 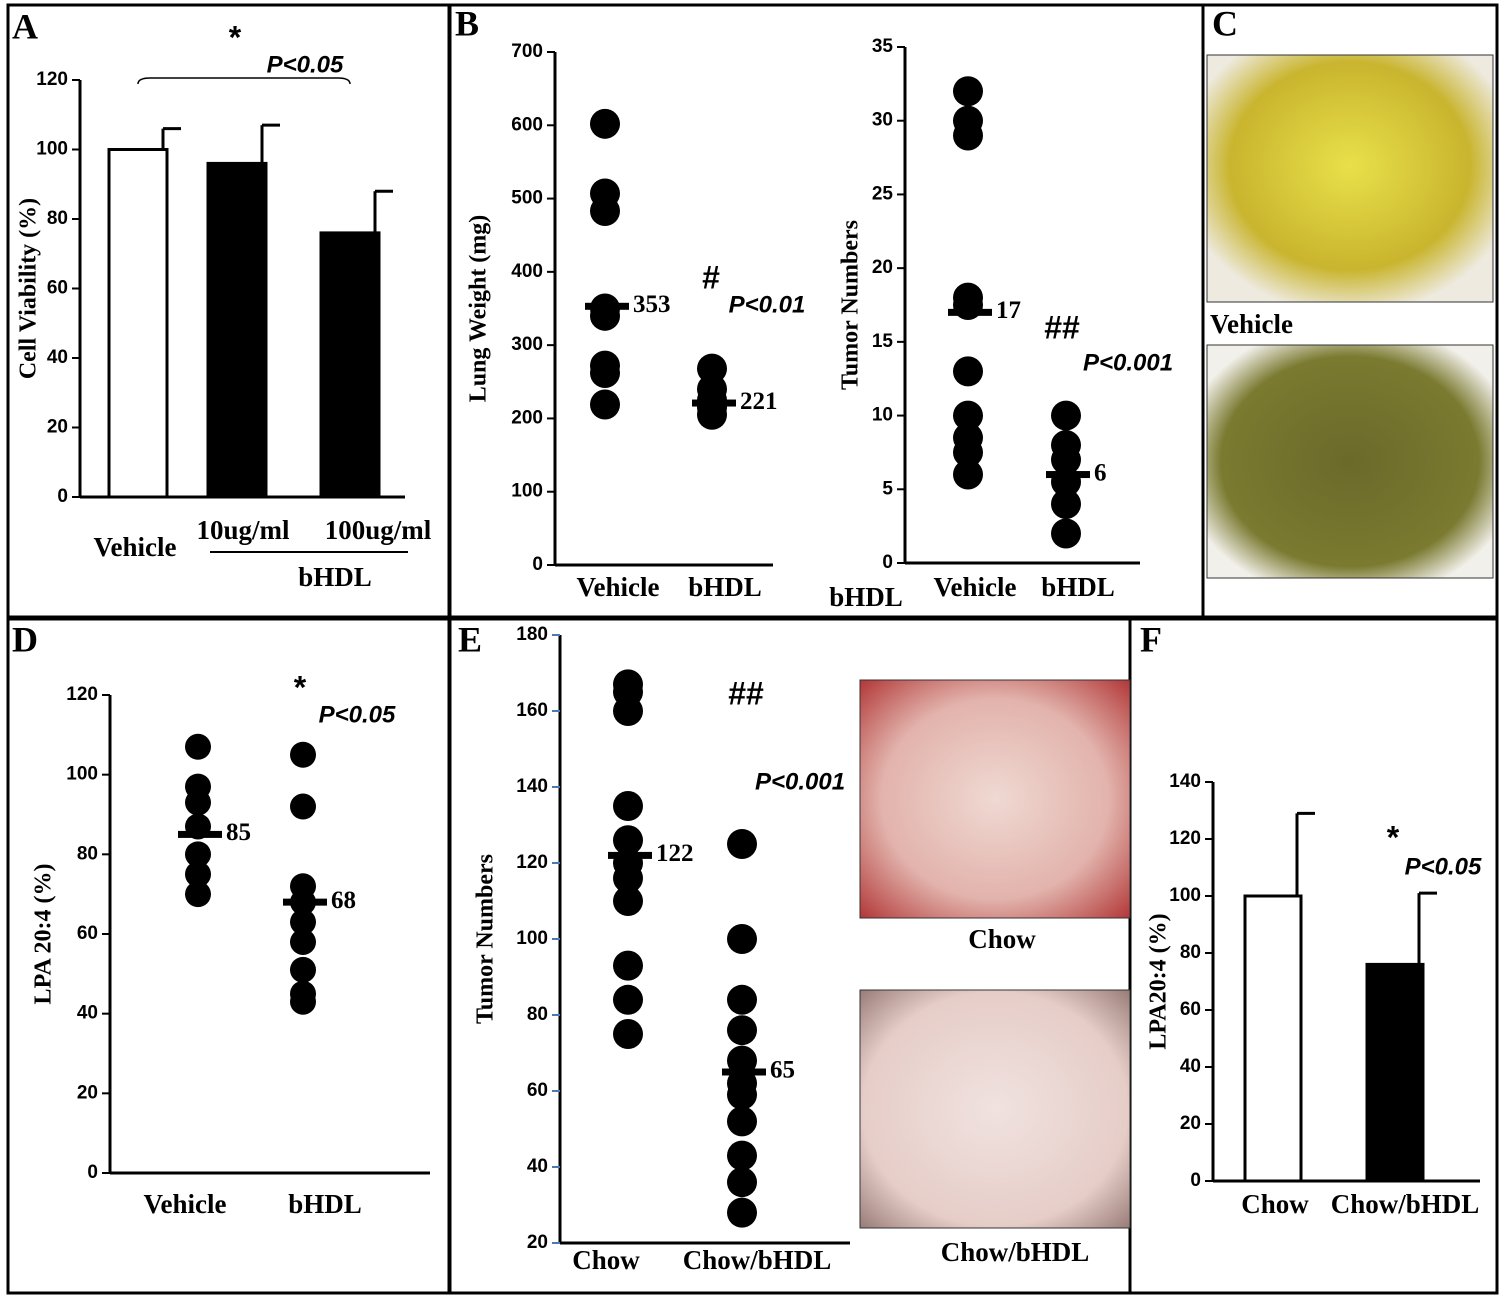 I want to click on y-axis-label: Lung Weight (mg), so click(x=479, y=309).